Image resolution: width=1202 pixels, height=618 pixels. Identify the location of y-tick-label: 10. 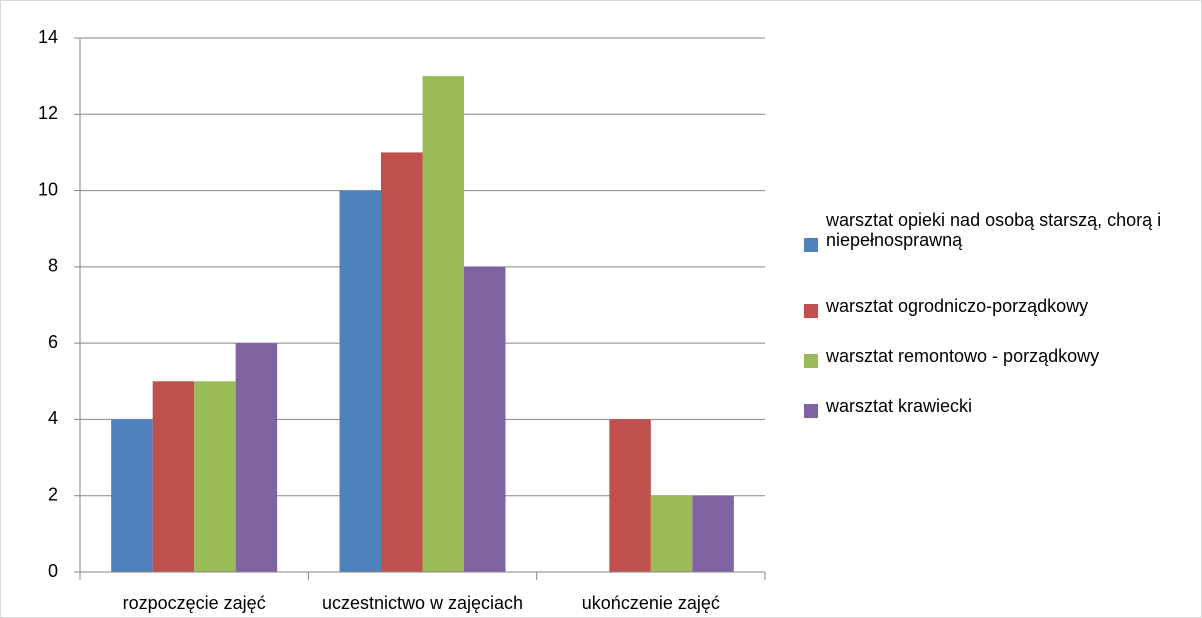
(48, 189).